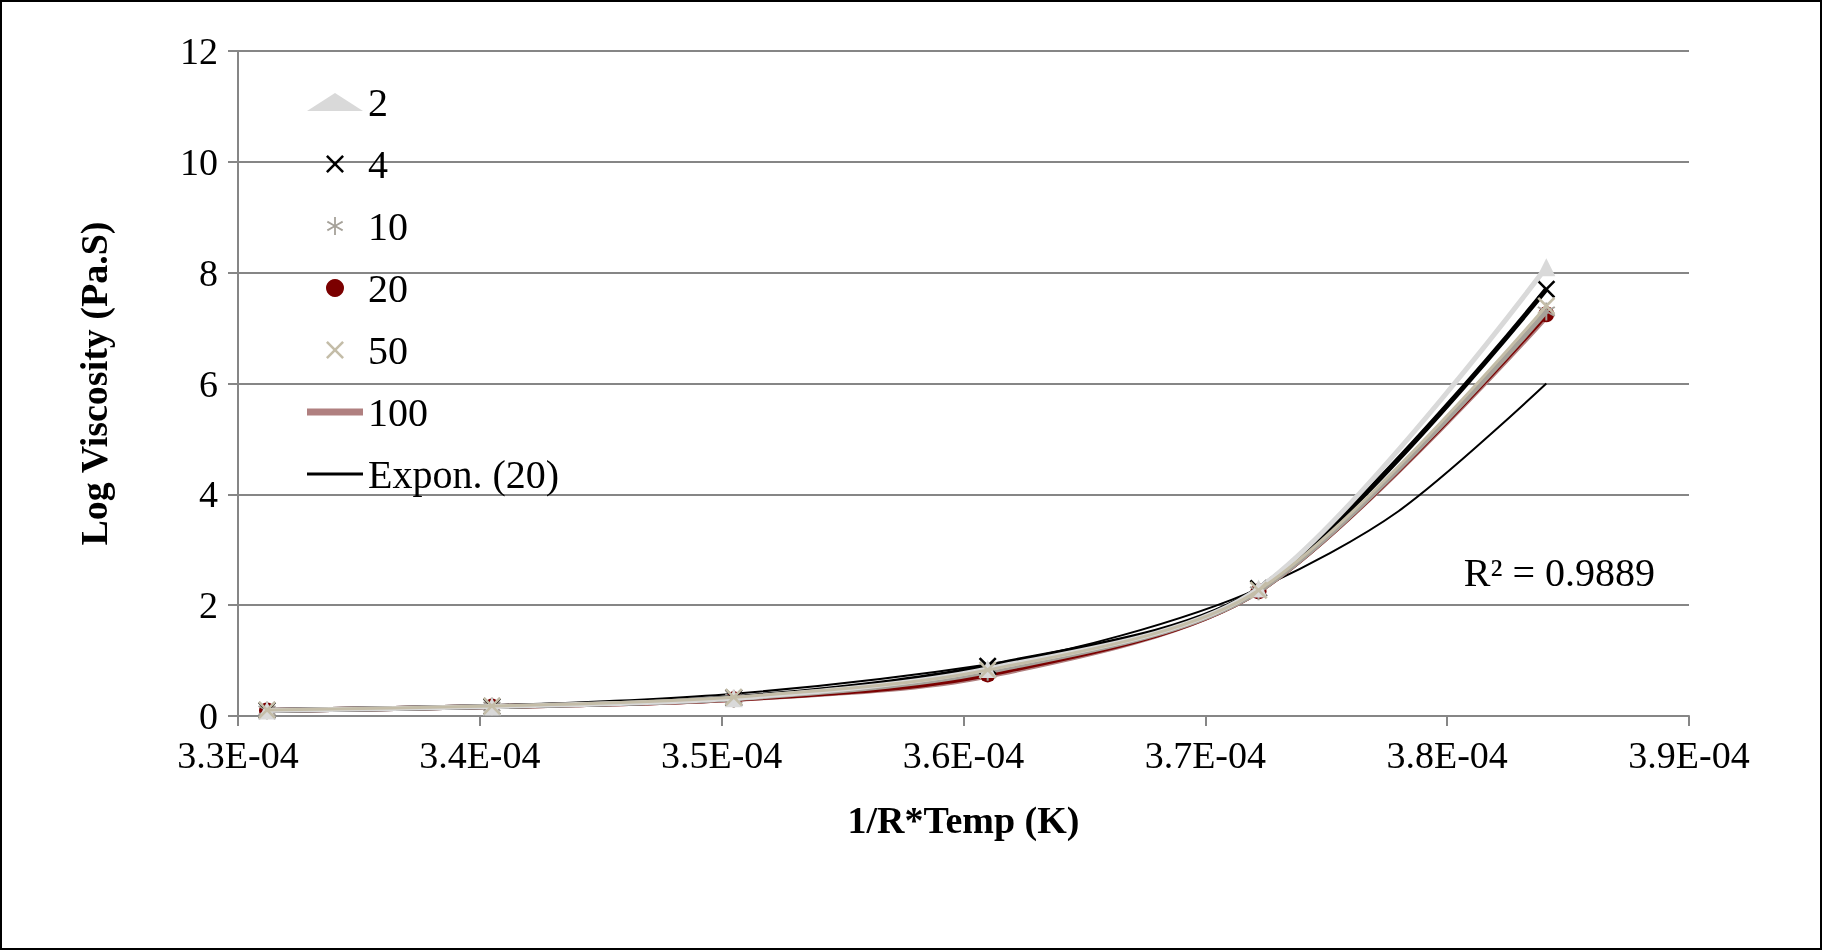 Image resolution: width=1822 pixels, height=950 pixels. I want to click on y-tick-label: 10, so click(199, 161).